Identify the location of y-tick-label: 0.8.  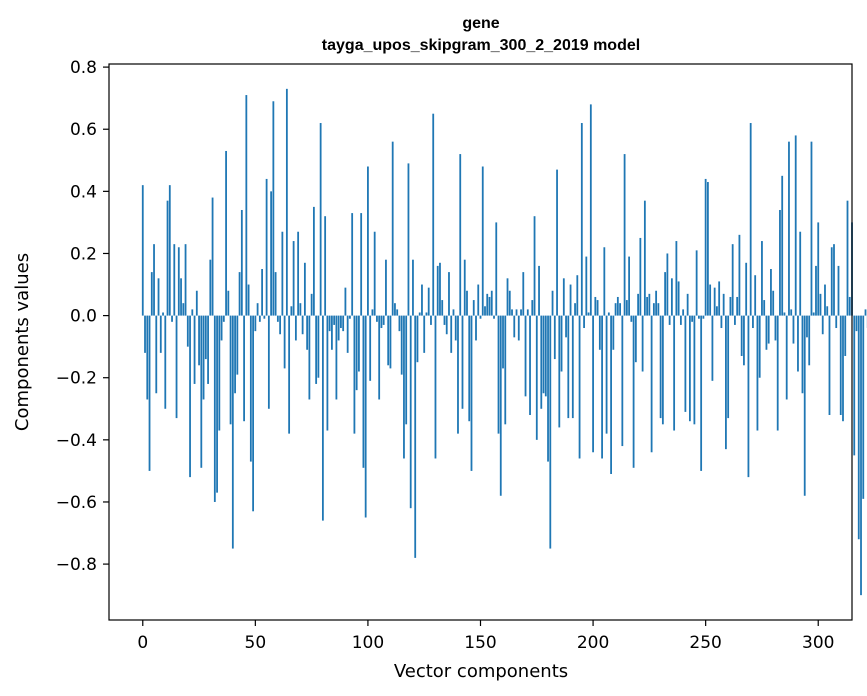
(83, 68).